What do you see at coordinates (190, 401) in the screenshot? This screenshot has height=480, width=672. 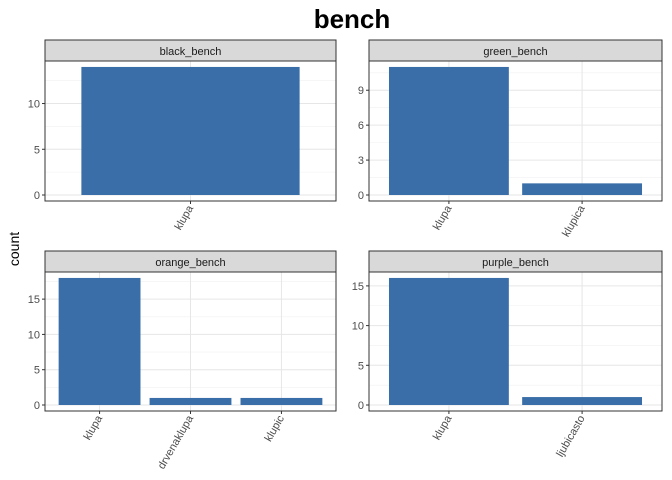 I see `bar-drvenaklupa` at bounding box center [190, 401].